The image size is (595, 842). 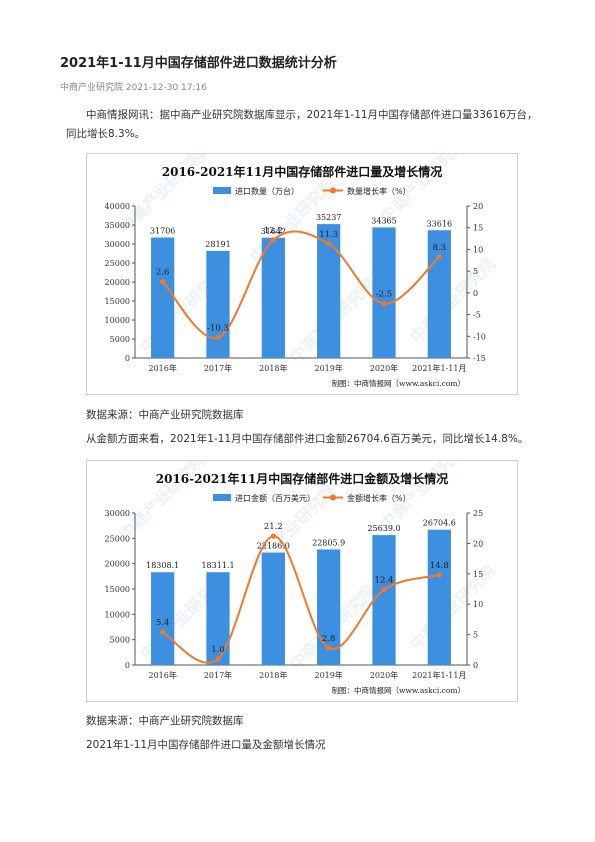 What do you see at coordinates (275, 498) in the screenshot?
I see `legend-bar-label: 进口金额（百万美元）` at bounding box center [275, 498].